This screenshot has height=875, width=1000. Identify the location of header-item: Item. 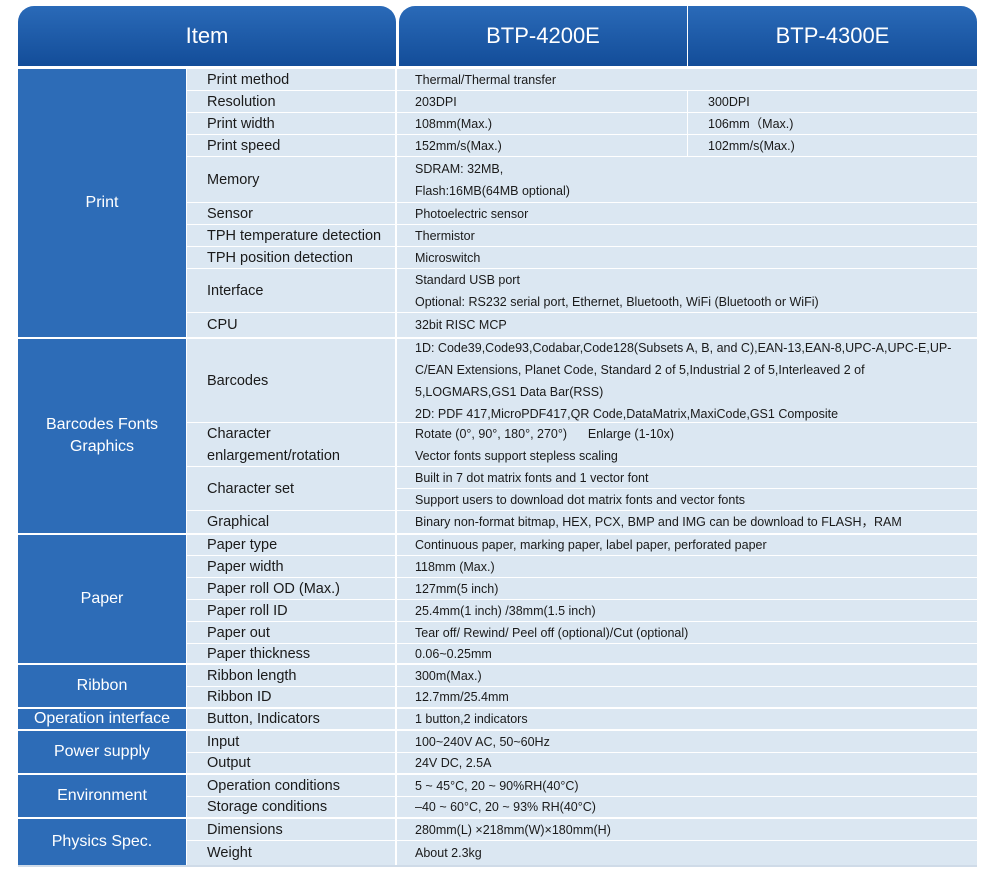
(207, 36).